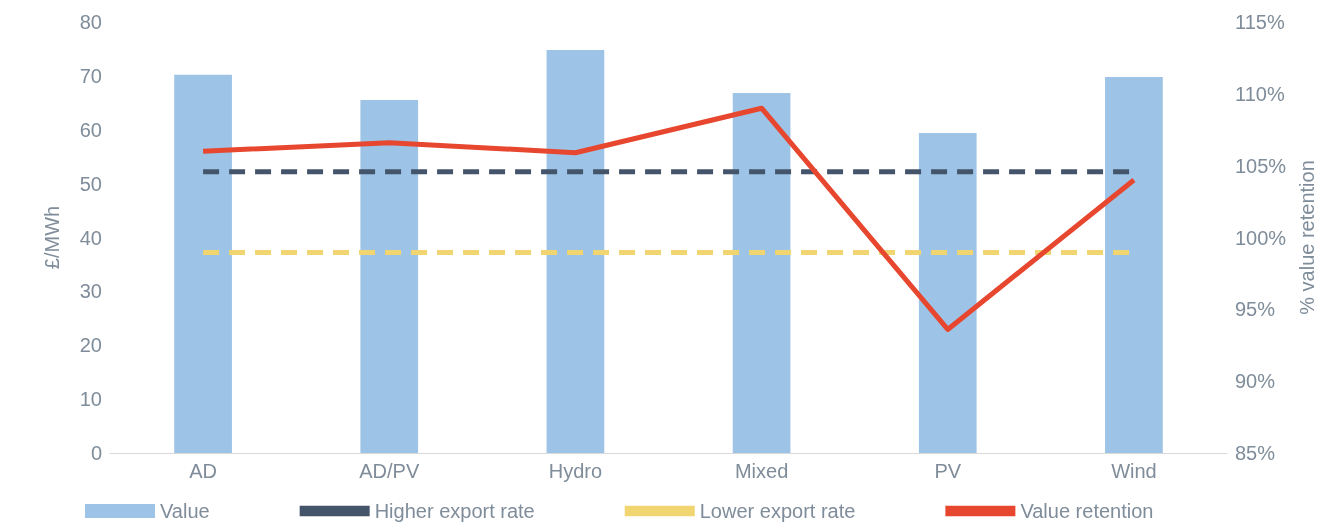 Image resolution: width=1332 pixels, height=526 pixels. I want to click on x-tick-label: Mixed, so click(761, 471).